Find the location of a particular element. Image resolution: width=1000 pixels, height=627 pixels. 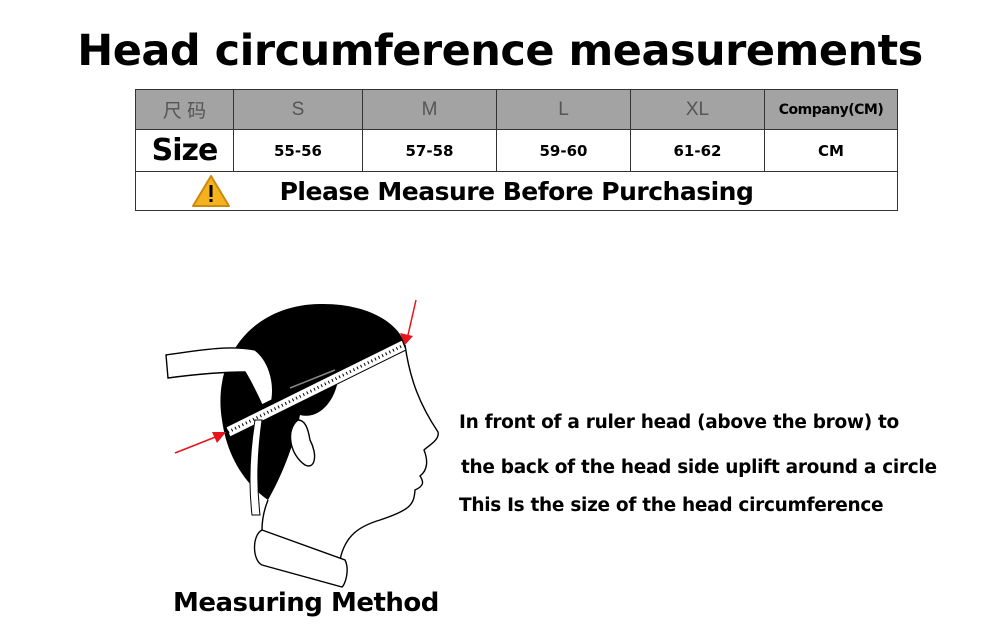

notice-cell: Please Measure Before Purchasing is located at coordinates (516, 191).